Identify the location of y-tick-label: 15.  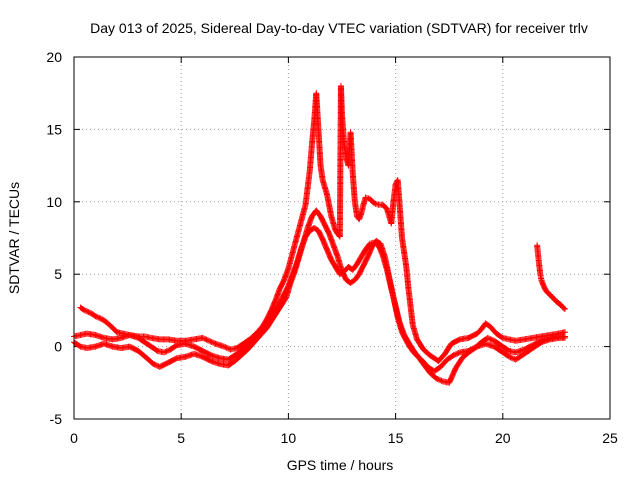
(54, 129).